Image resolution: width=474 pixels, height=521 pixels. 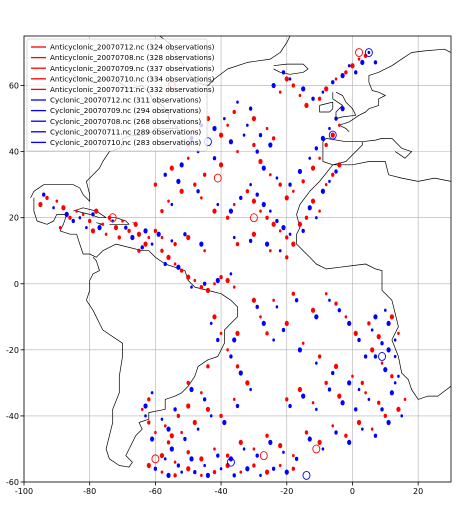 What do you see at coordinates (155, 491) in the screenshot?
I see `x-tick-label: -60` at bounding box center [155, 491].